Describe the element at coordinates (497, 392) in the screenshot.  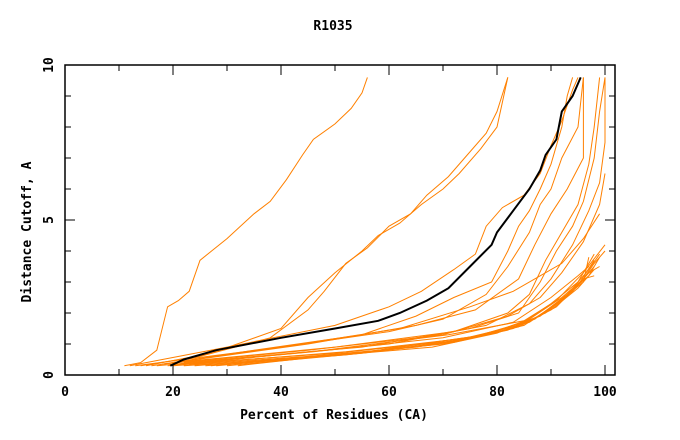
I see `x-tick-label: 80` at that location.